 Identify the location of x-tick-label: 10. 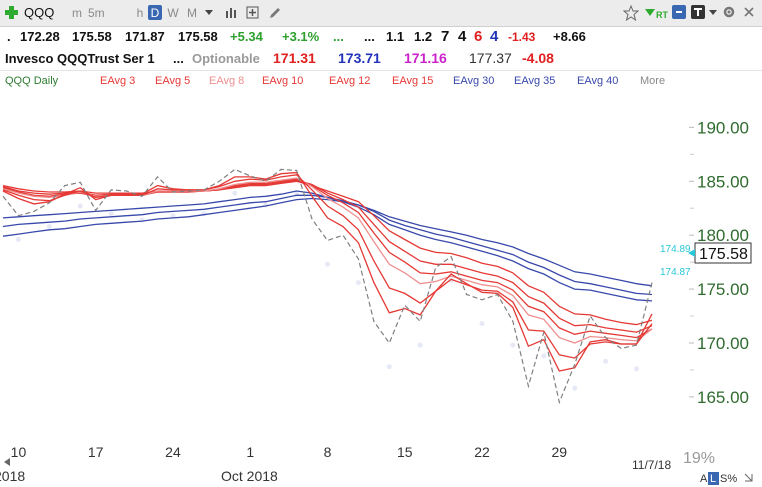
(19, 452).